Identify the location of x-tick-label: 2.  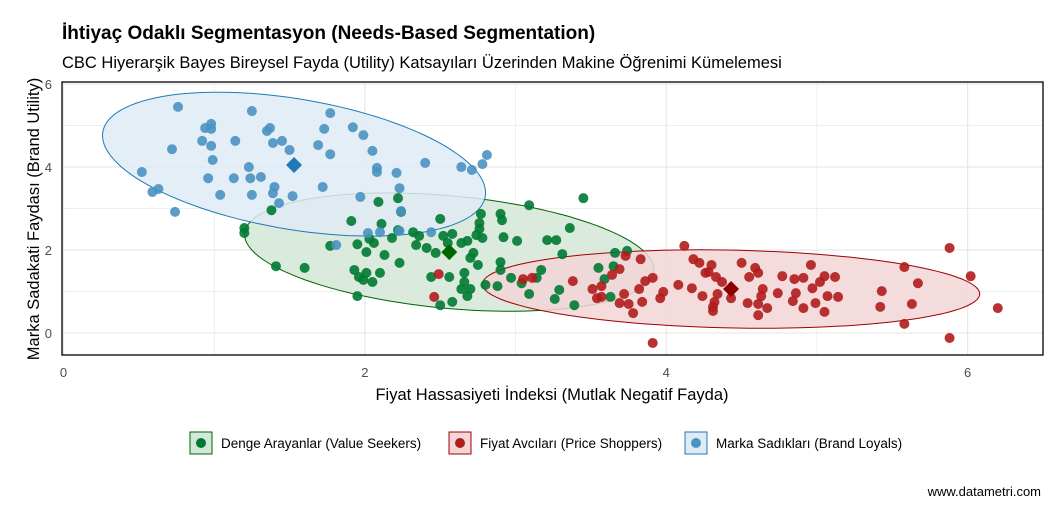
(364, 372).